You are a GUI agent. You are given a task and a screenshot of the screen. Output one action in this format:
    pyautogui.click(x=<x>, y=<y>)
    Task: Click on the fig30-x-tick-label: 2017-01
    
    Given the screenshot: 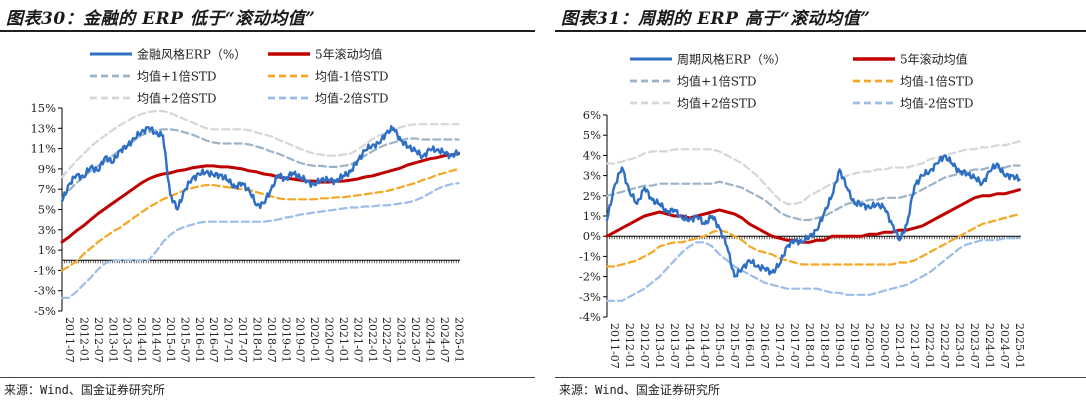 What is the action you would take?
    pyautogui.click(x=228, y=340)
    